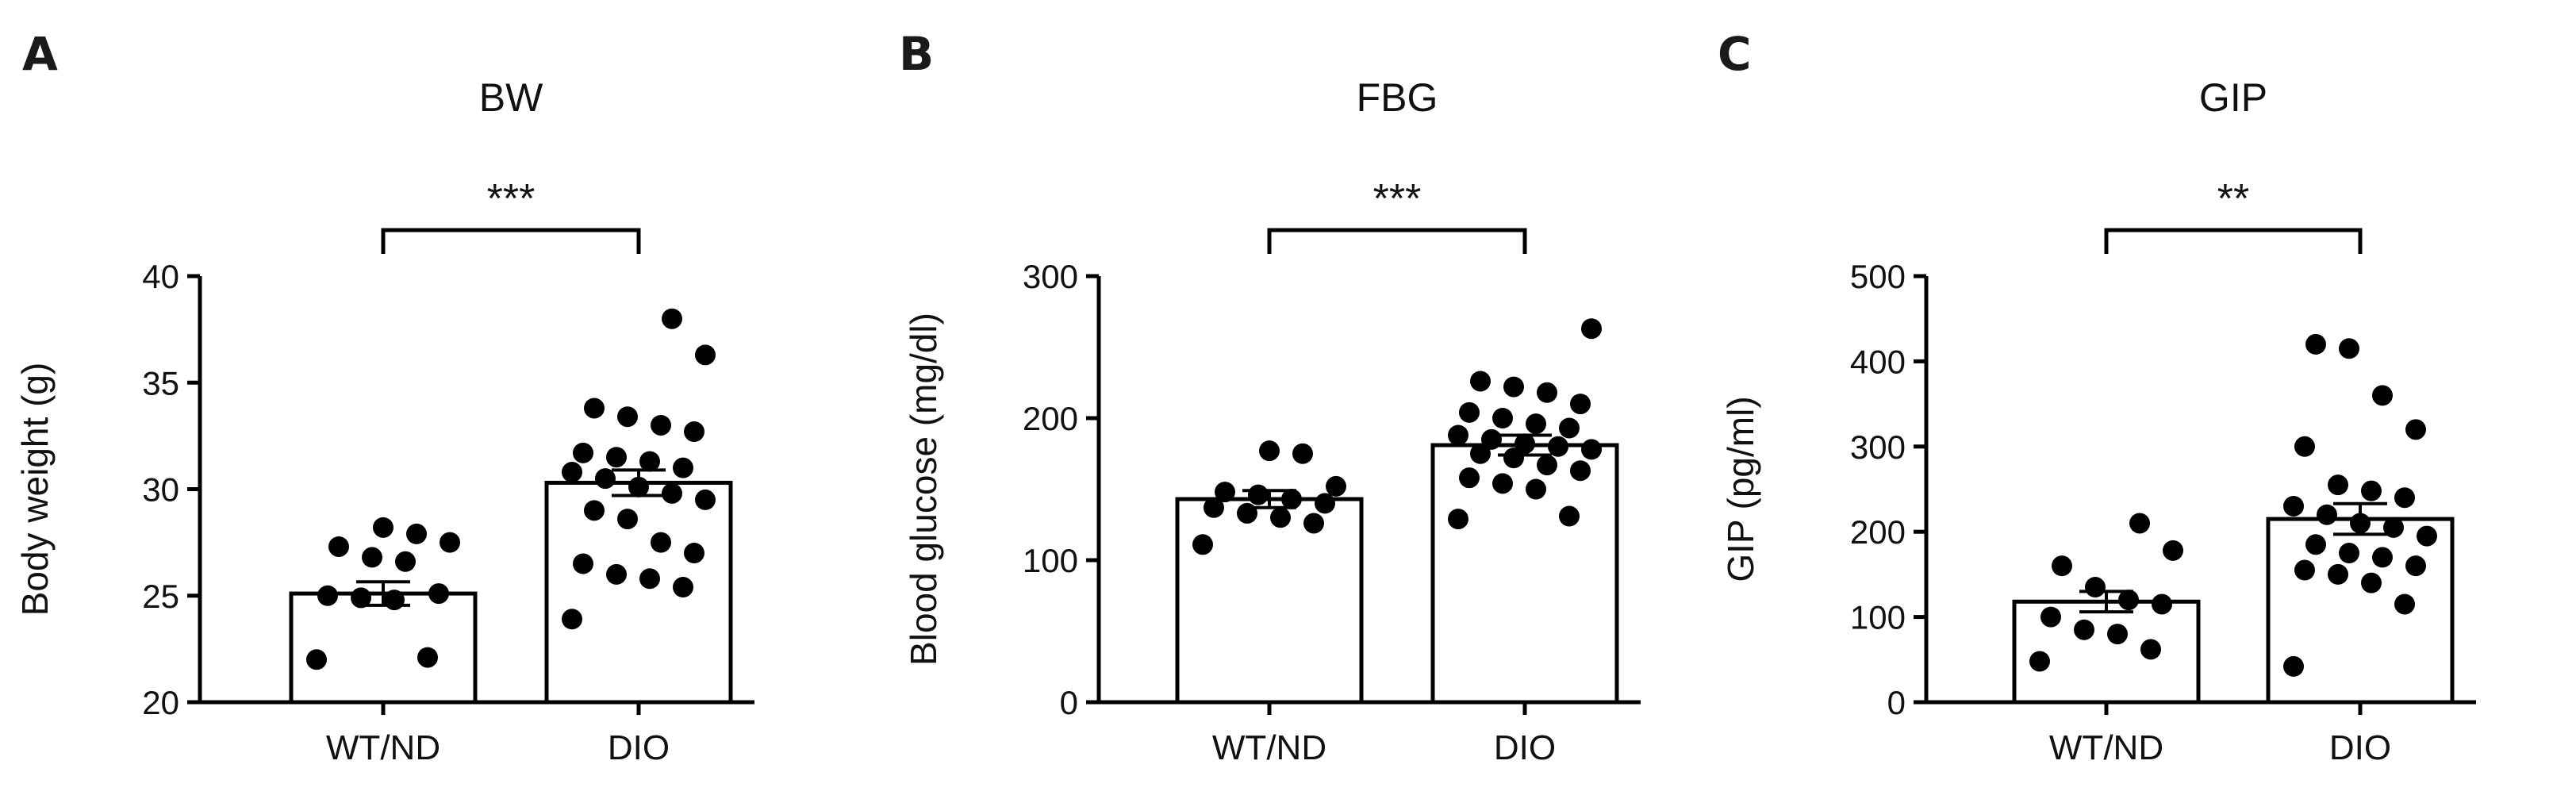  What do you see at coordinates (160, 490) in the screenshot?
I see `y-tick-label: 30` at bounding box center [160, 490].